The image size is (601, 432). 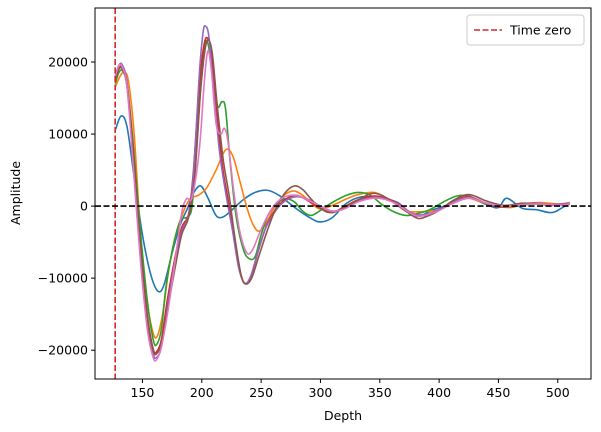 What do you see at coordinates (350, 389) in the screenshot?
I see `x-axis-ticks: 150 200 250 300 350 400 450 500` at bounding box center [350, 389].